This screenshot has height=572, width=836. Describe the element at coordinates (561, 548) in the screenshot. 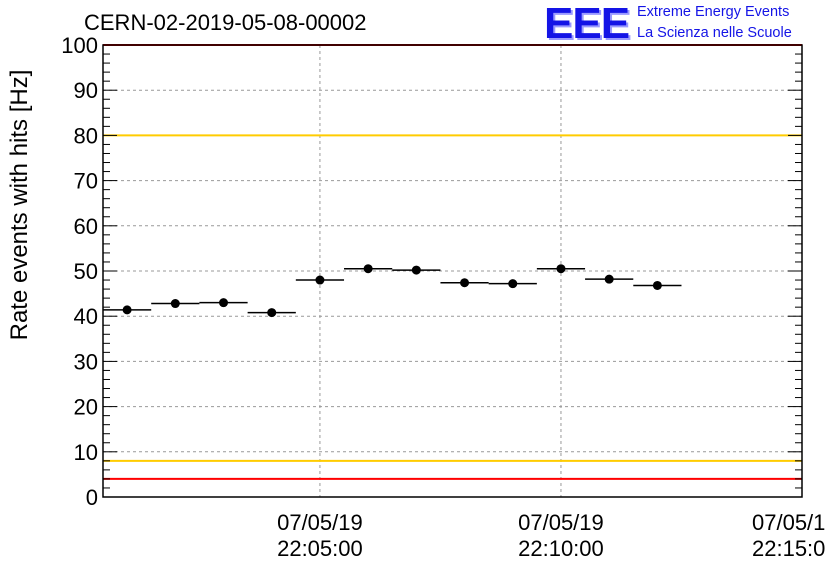

I see `x-tick-time: 22:10:00` at that location.